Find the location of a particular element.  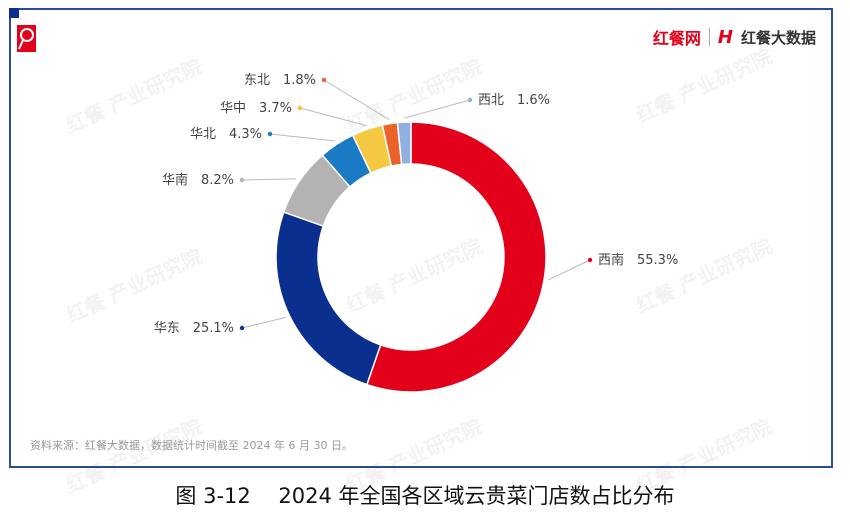

source-note: 资料来源：红餐大数据，数据统计时间截至 2024 年 6 月 30 日。 is located at coordinates (191, 445).